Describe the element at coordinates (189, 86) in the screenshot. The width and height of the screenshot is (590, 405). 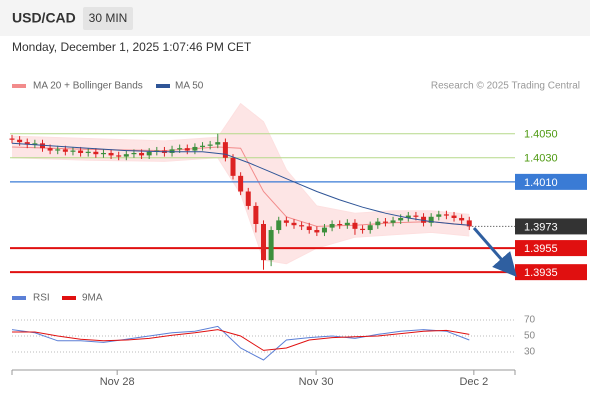
I see `legend-label: MA 50` at that location.